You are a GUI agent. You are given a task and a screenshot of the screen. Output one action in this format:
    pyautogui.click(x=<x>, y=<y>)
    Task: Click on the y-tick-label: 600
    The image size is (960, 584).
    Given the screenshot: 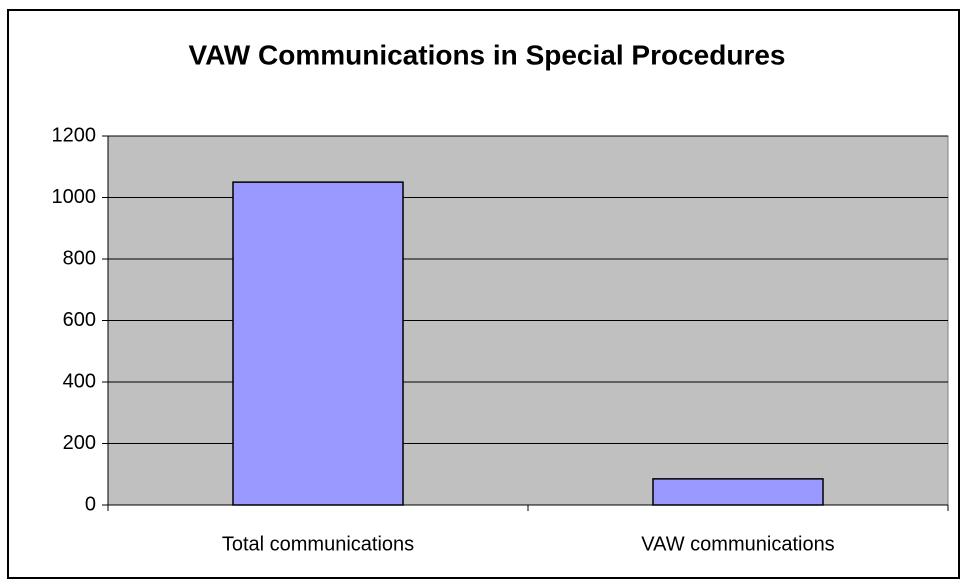 What is the action you would take?
    pyautogui.click(x=79, y=320)
    